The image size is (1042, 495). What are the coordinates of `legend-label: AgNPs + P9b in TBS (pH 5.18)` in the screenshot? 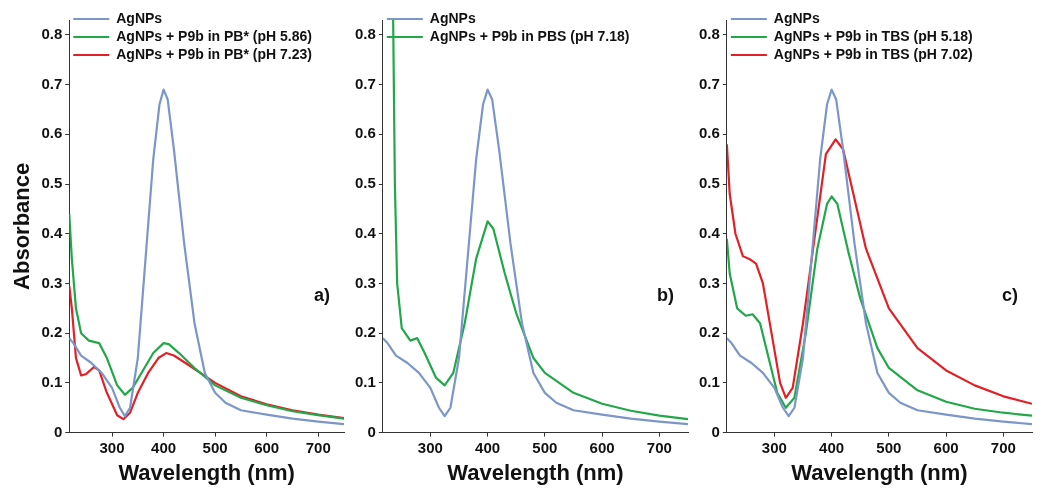 It's located at (873, 35).